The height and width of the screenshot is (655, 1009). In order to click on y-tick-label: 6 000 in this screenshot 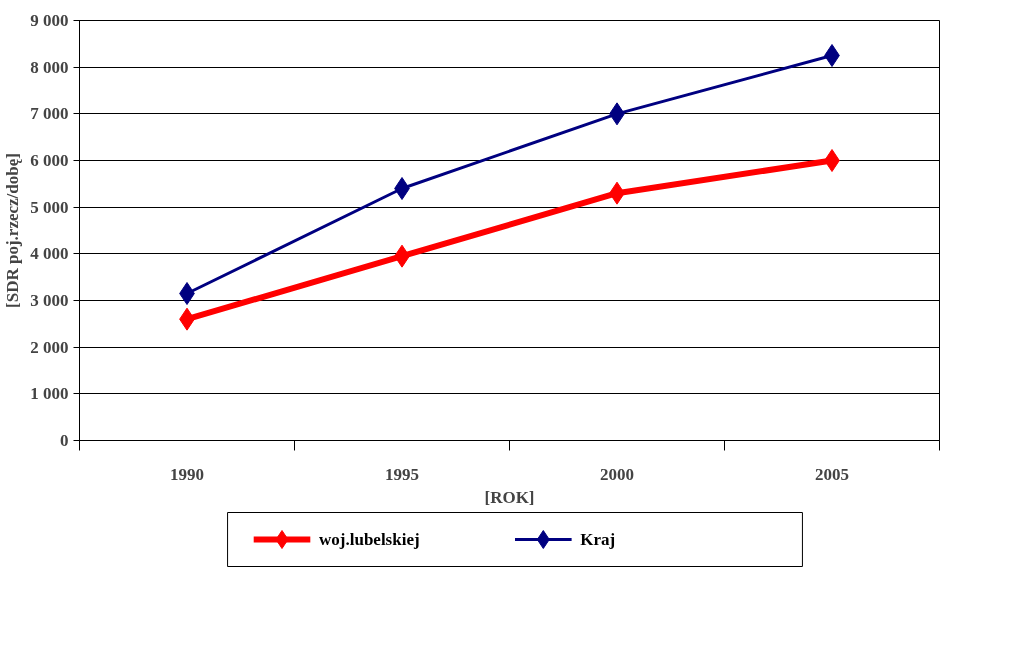, I will do `click(49, 160)`.